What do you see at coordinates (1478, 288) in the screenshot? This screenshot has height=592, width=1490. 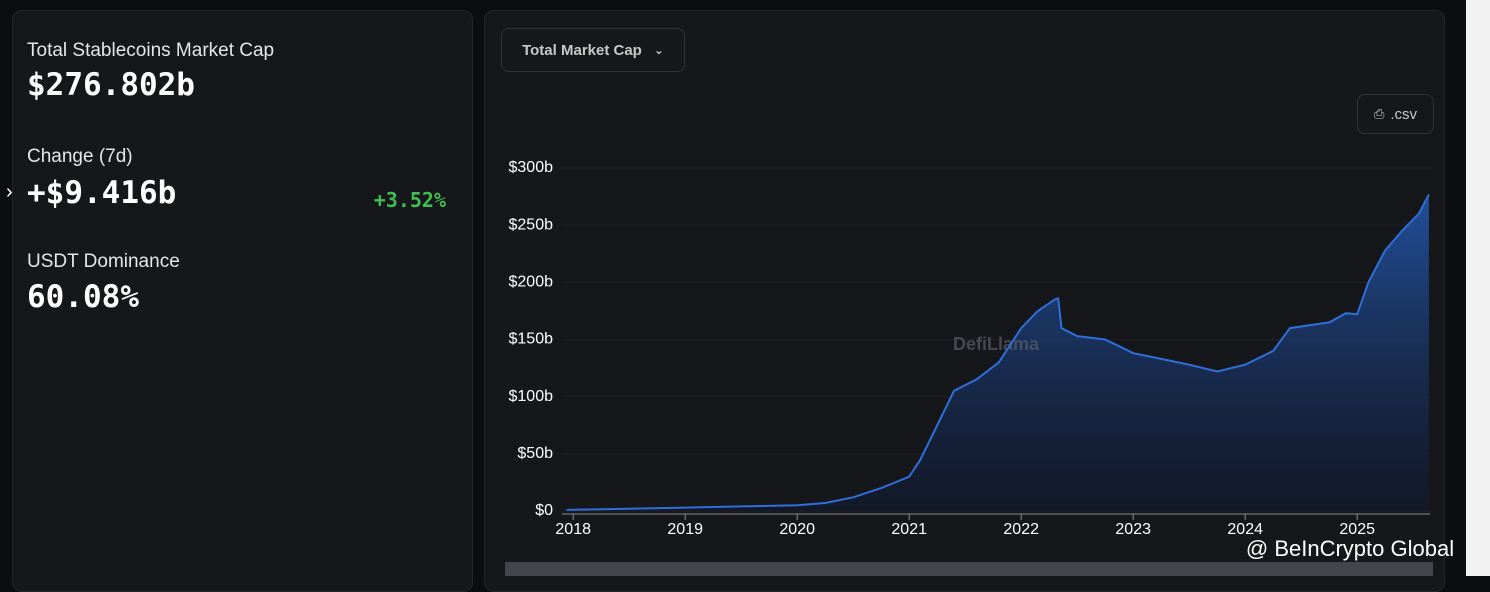 I see `edge-strip` at bounding box center [1478, 288].